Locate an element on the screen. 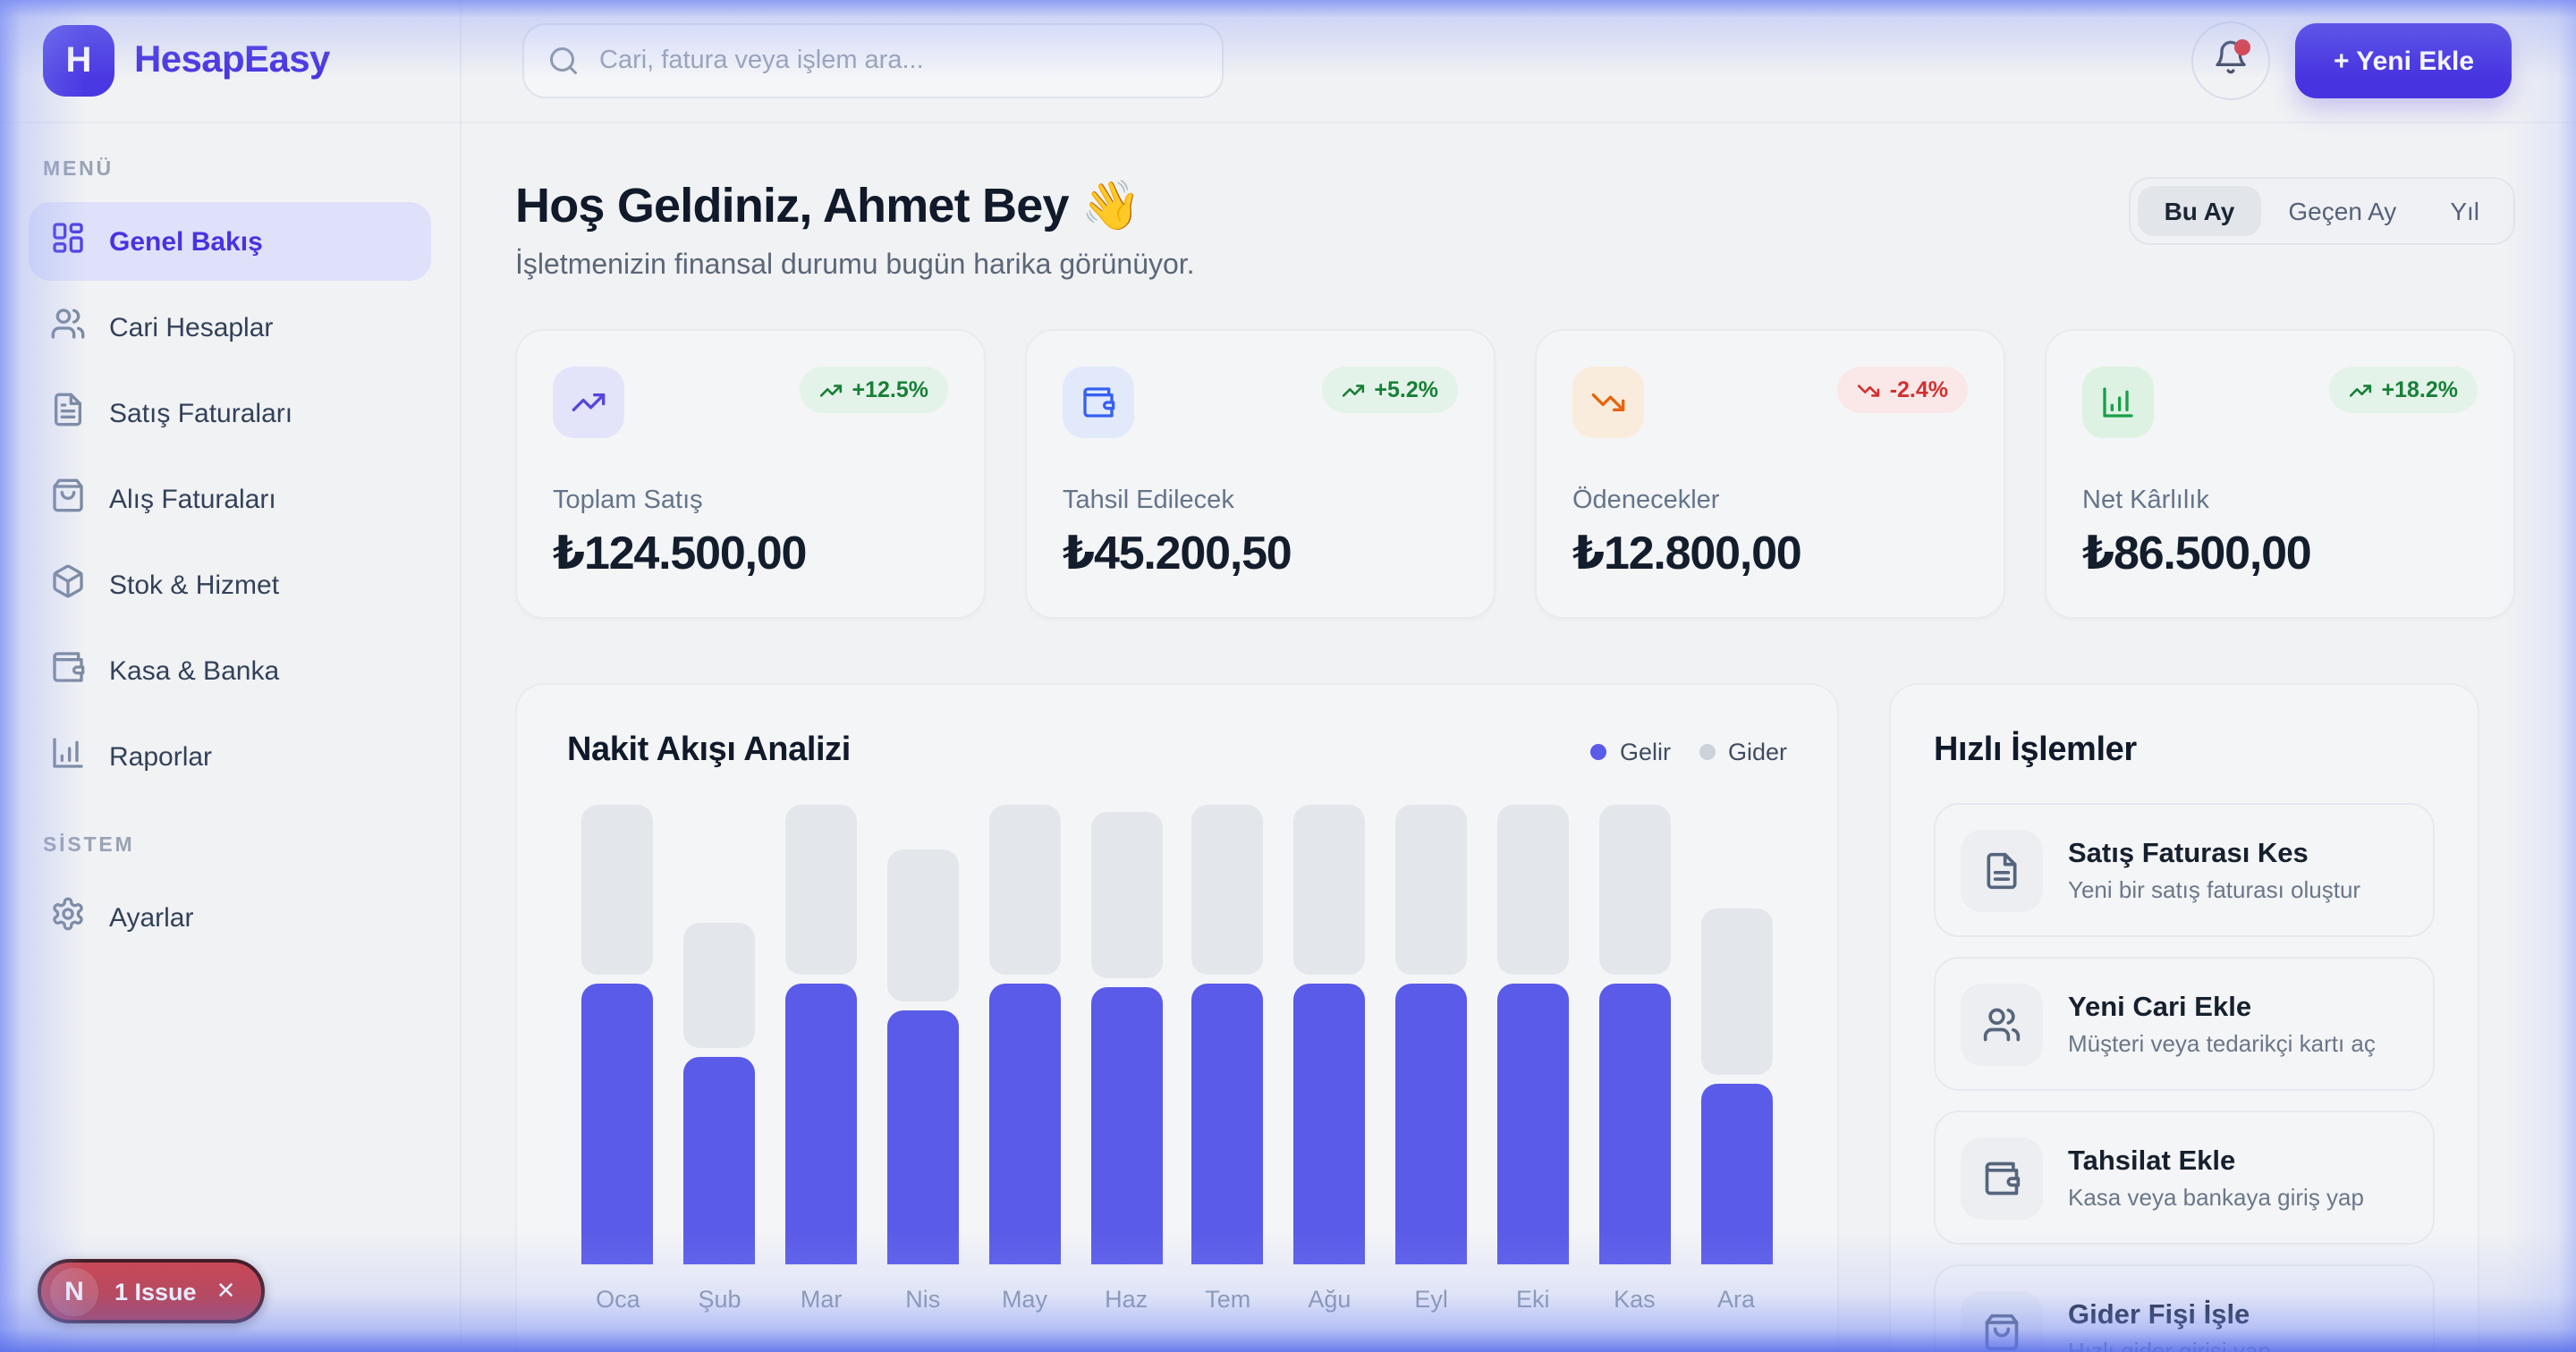  sidebar-item-cari-hesaplar: Cari Hesaplar is located at coordinates (230, 327).